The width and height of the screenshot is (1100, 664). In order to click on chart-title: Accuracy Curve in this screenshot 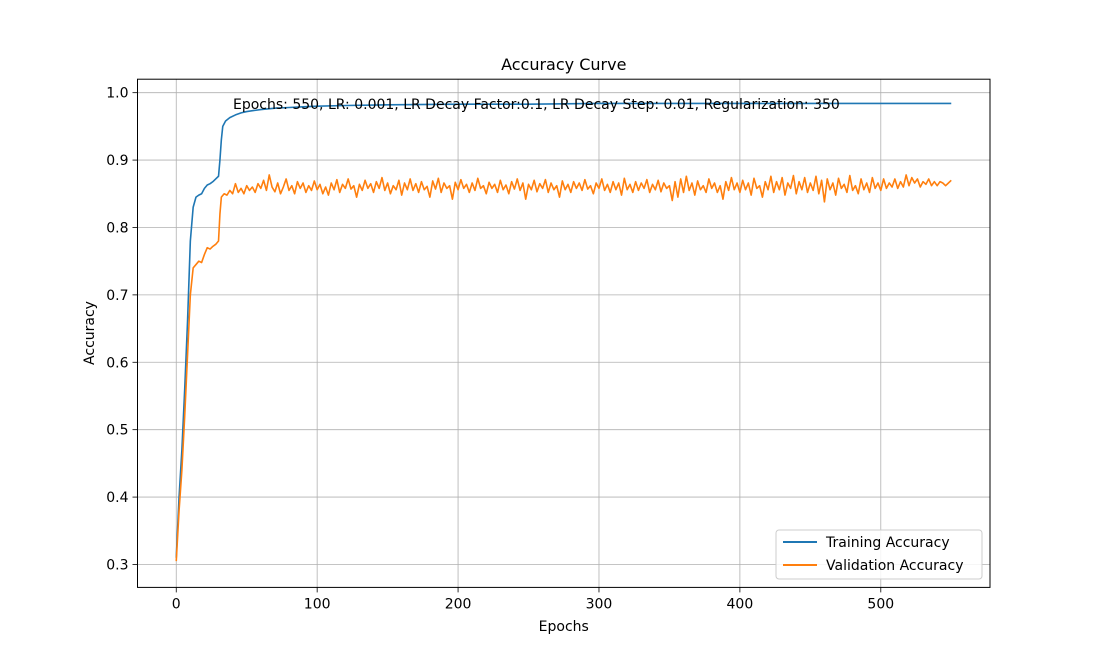, I will do `click(563, 64)`.